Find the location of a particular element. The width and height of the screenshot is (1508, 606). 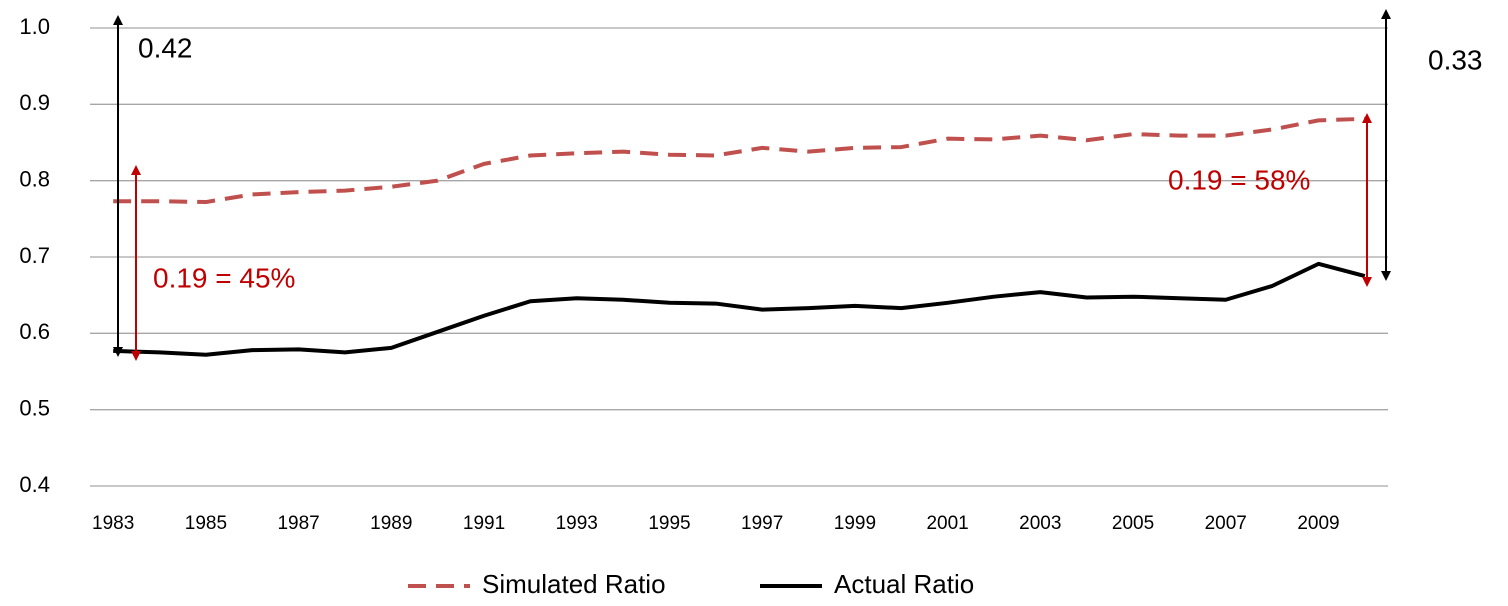

x-tick-label: 2009 is located at coordinates (1318, 523).